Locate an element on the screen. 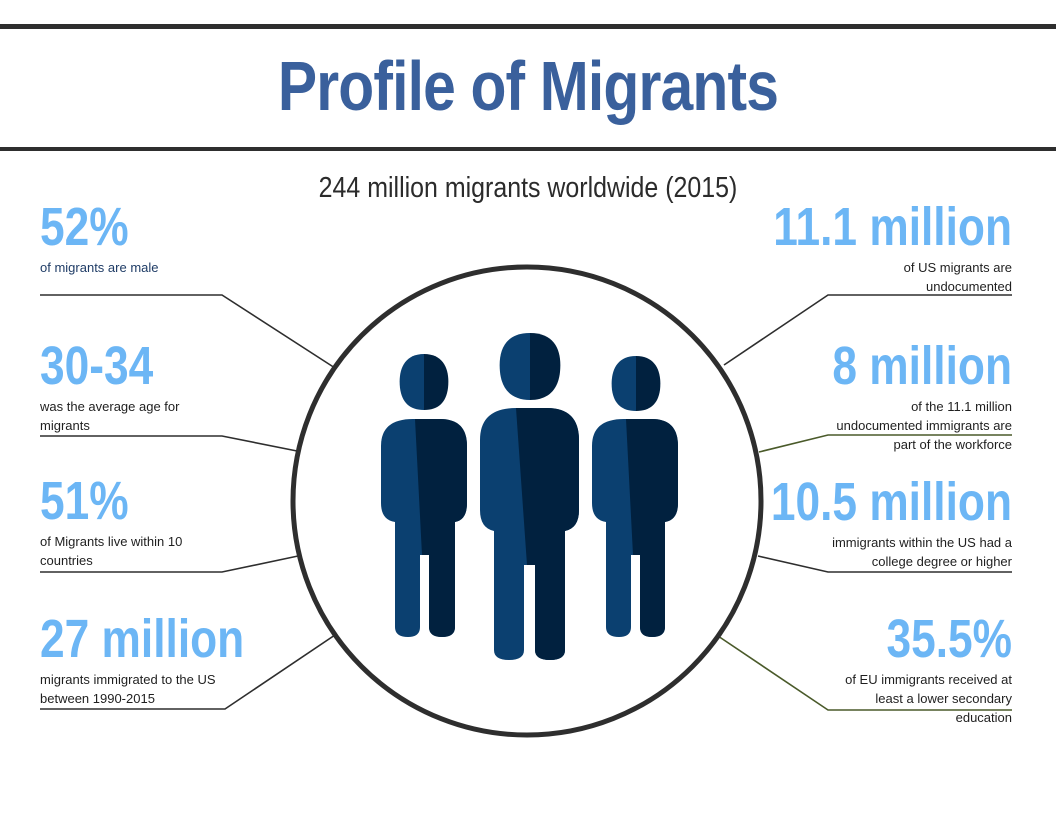  top-rule is located at coordinates (528, 26).